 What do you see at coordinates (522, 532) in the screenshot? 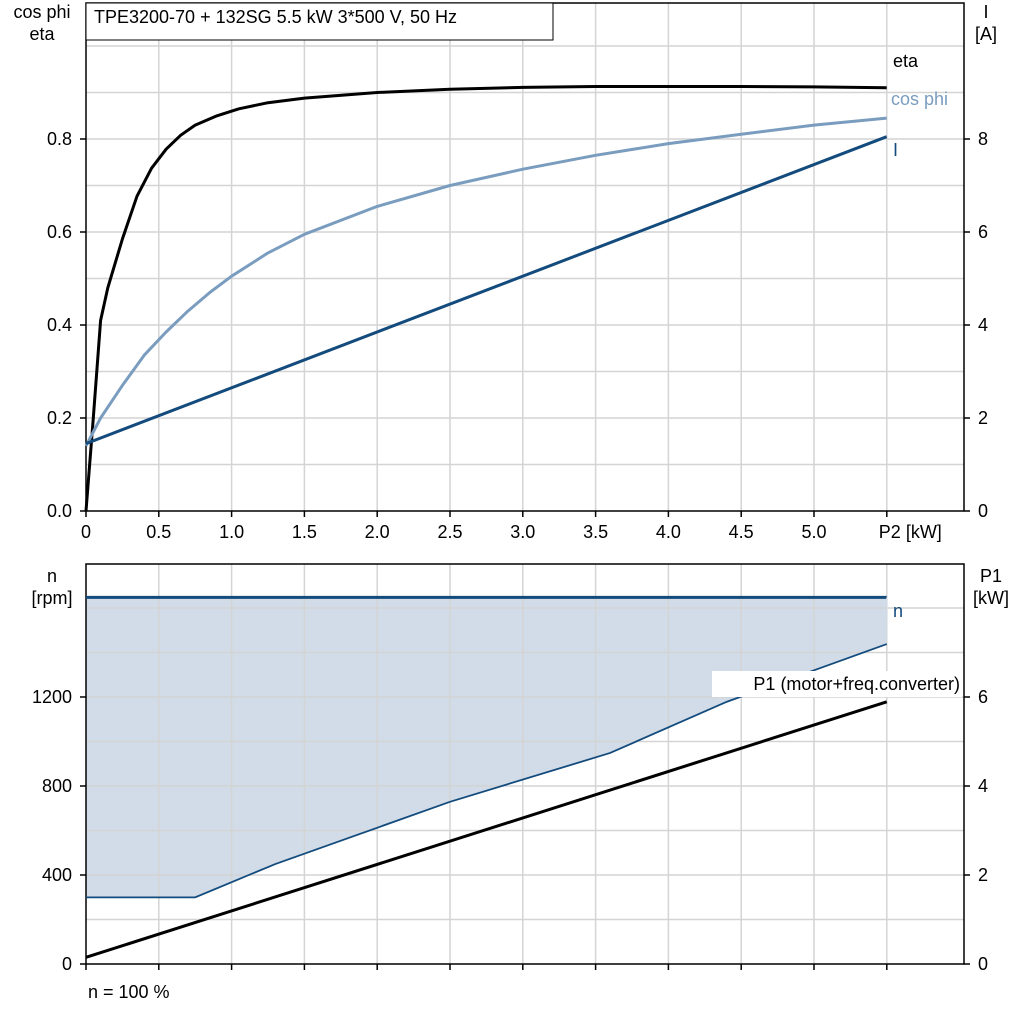
I see `x-tick-label: 3.0` at bounding box center [522, 532].